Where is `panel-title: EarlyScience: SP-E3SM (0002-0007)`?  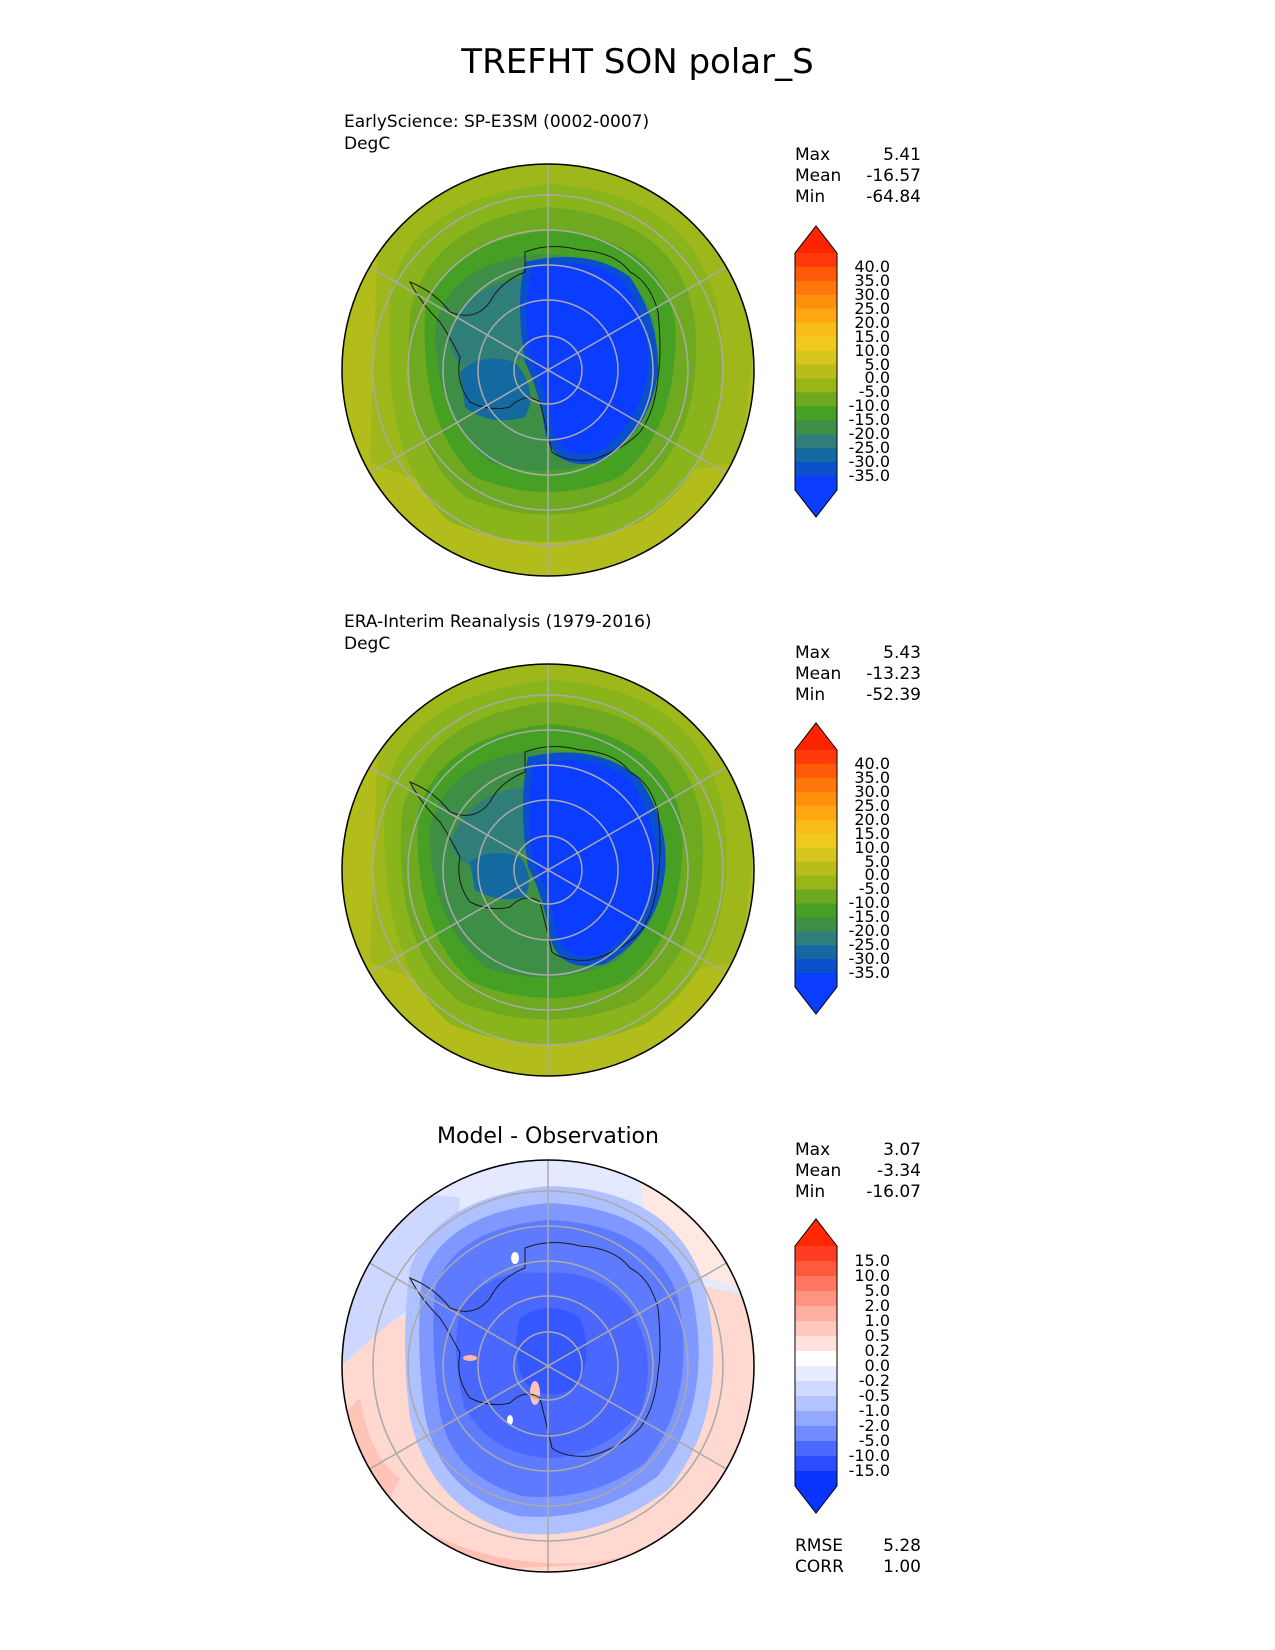
panel-title: EarlyScience: SP-E3SM (0002-0007) is located at coordinates (497, 122).